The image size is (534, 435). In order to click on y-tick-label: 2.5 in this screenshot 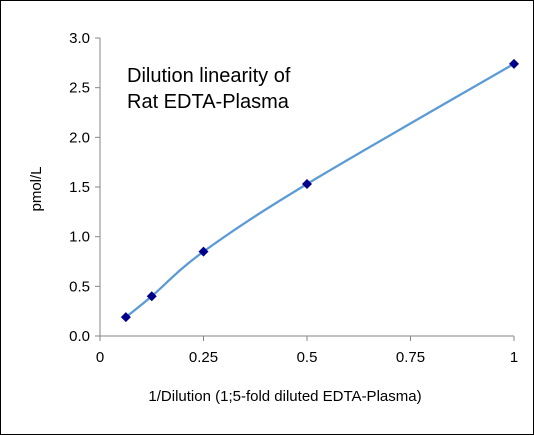, I will do `click(79, 88)`.